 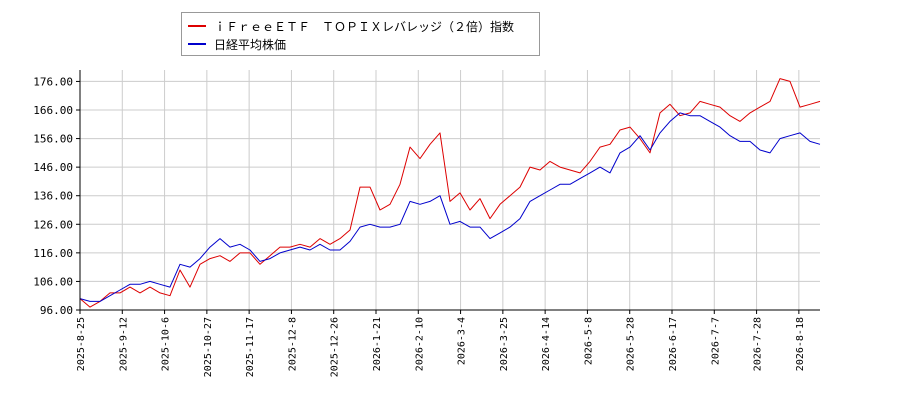 I want to click on x-tick-label: 2026-5-28, so click(x=631, y=344).